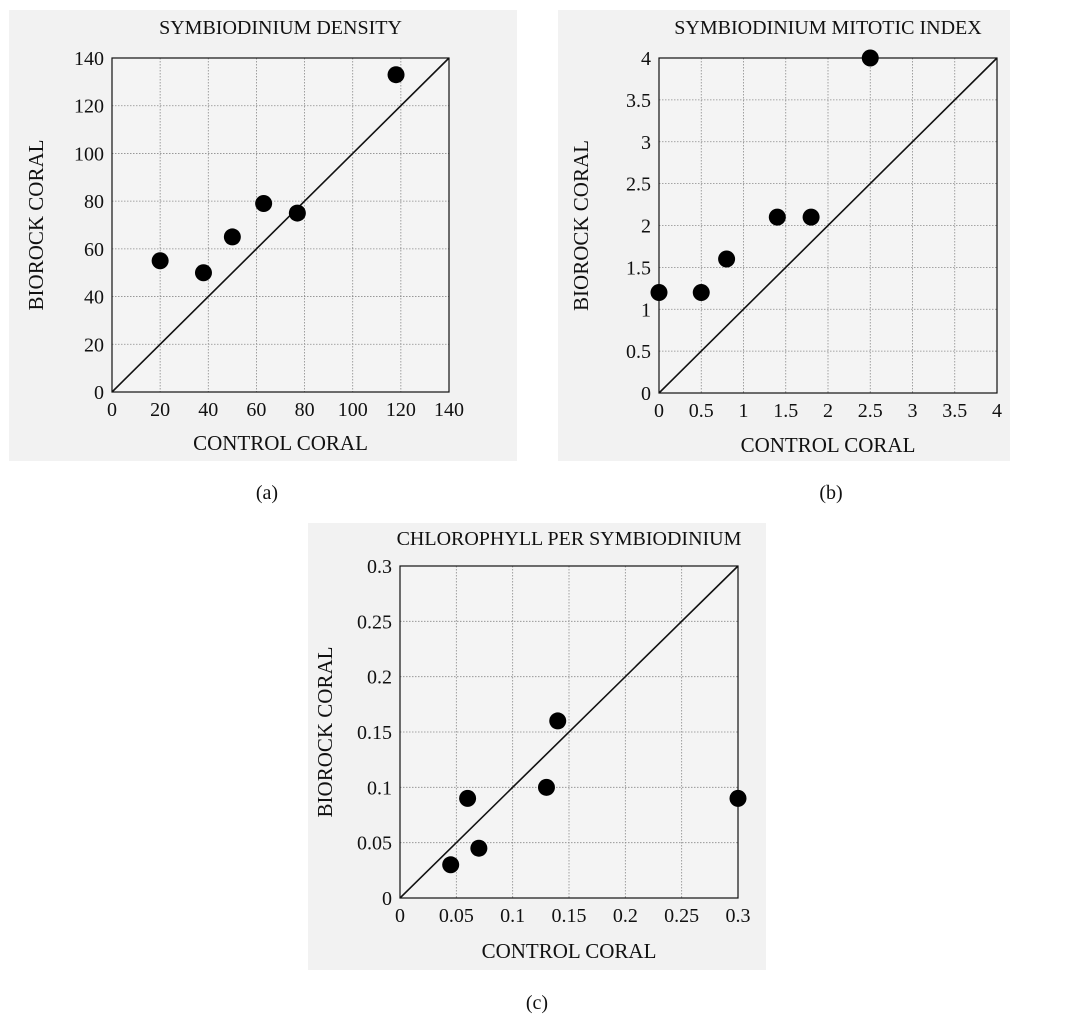 The image size is (1076, 1024). I want to click on x-tick-label: 0.3, so click(738, 916).